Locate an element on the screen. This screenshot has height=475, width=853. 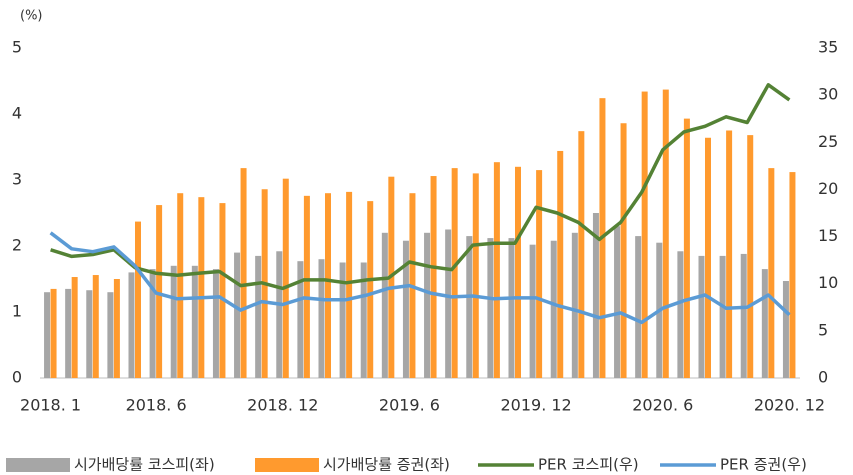
y-tick-label: 5 is located at coordinates (17, 47).